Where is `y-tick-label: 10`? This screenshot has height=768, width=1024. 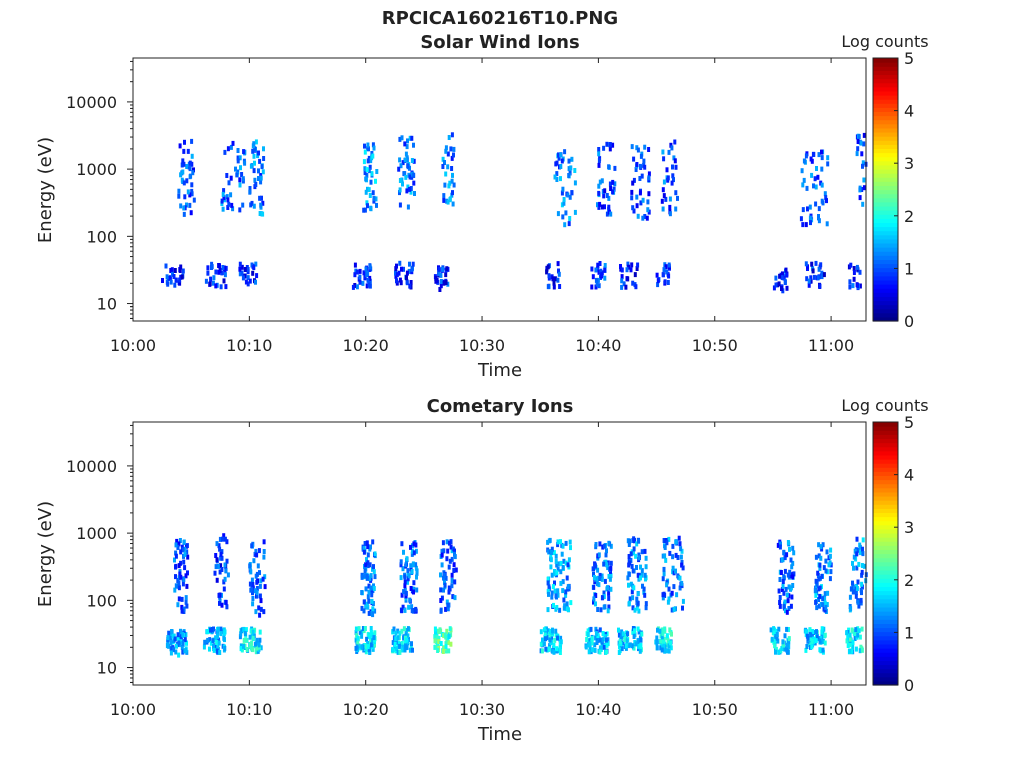 y-tick-label: 10 is located at coordinates (107, 668).